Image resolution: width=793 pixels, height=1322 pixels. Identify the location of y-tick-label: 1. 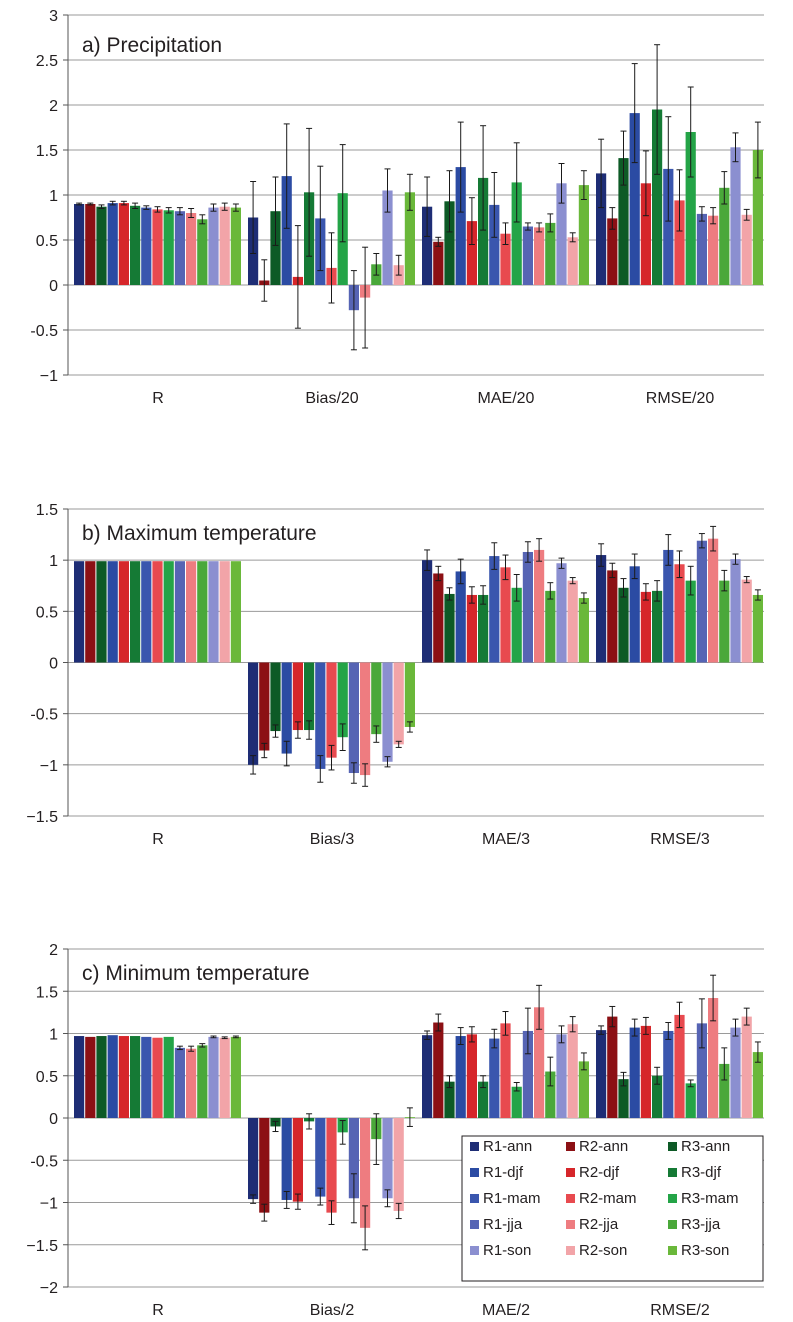
(53, 1035).